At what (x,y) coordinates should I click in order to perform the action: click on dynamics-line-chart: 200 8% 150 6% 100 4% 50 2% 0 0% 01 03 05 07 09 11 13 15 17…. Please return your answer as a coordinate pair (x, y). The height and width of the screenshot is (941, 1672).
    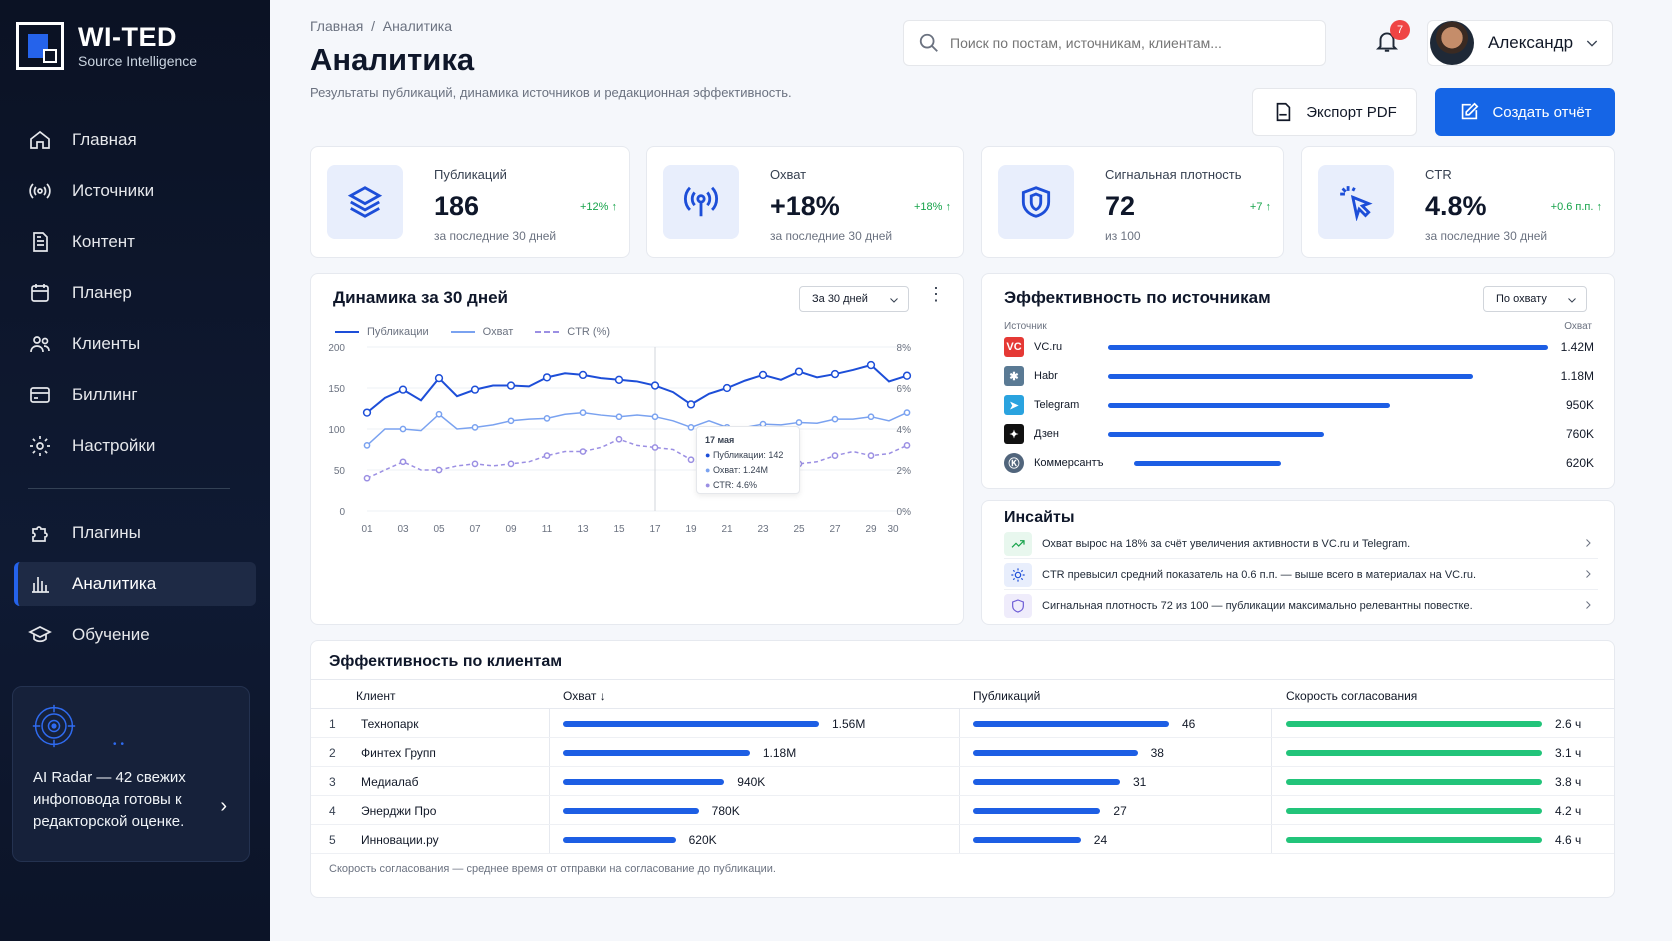
    Looking at the image, I should click on (638, 479).